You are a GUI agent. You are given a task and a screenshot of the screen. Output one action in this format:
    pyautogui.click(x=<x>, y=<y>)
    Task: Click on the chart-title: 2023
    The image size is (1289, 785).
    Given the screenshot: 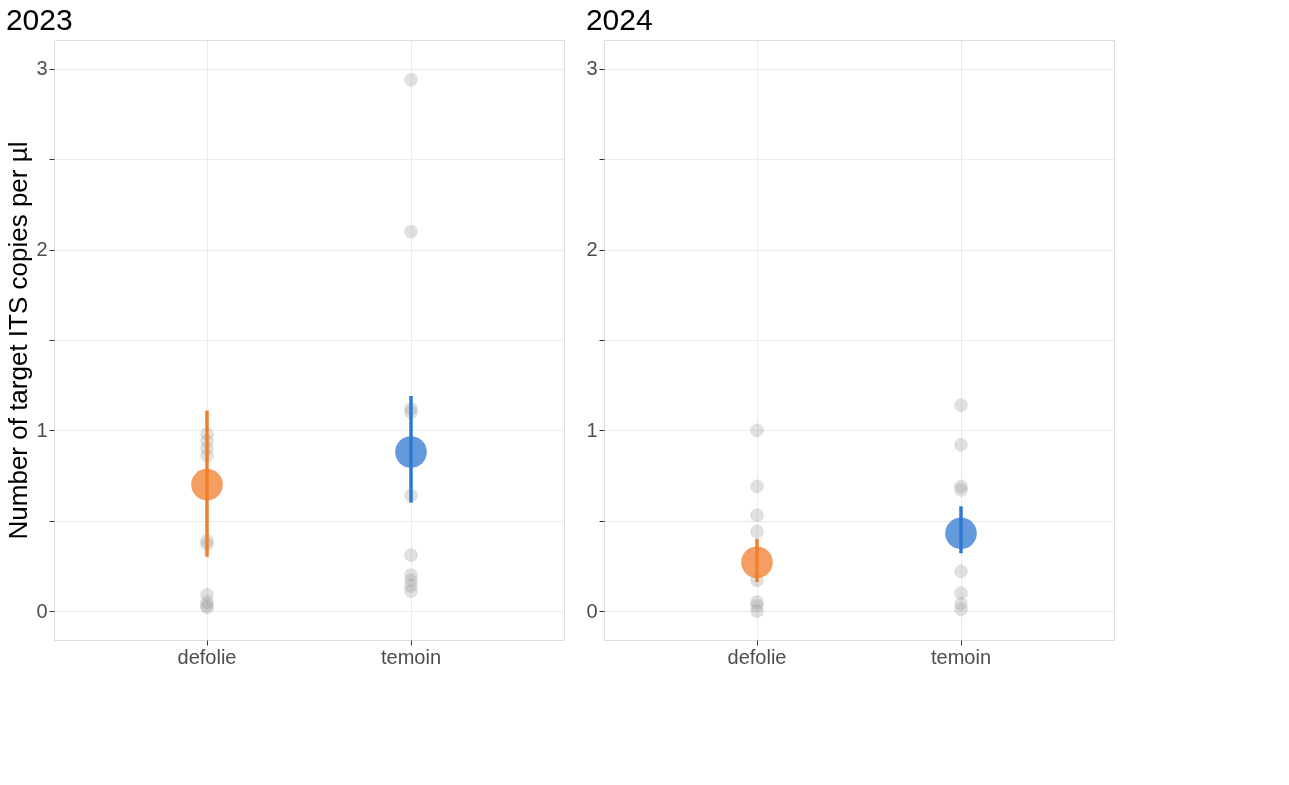 What is the action you would take?
    pyautogui.click(x=39, y=19)
    